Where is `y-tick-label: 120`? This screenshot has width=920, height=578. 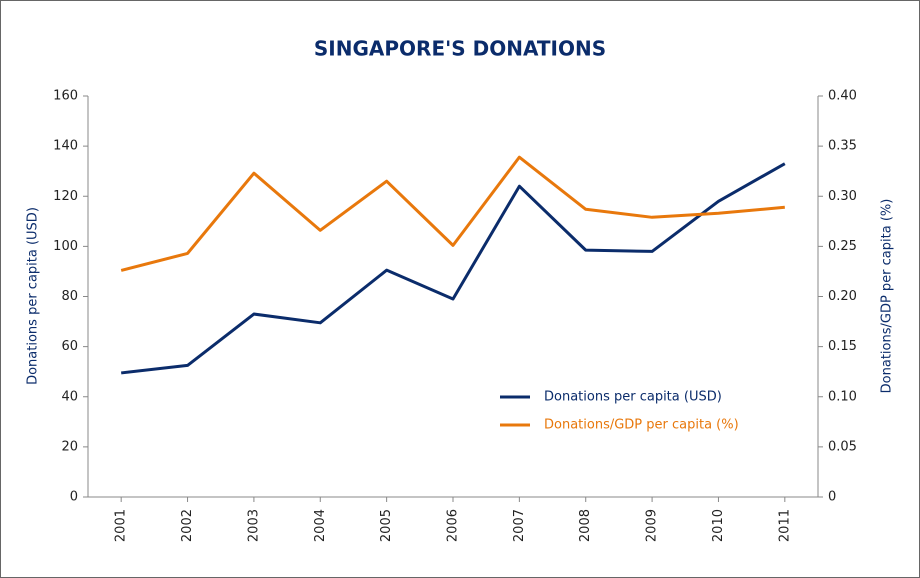 y-tick-label: 120 is located at coordinates (65, 196).